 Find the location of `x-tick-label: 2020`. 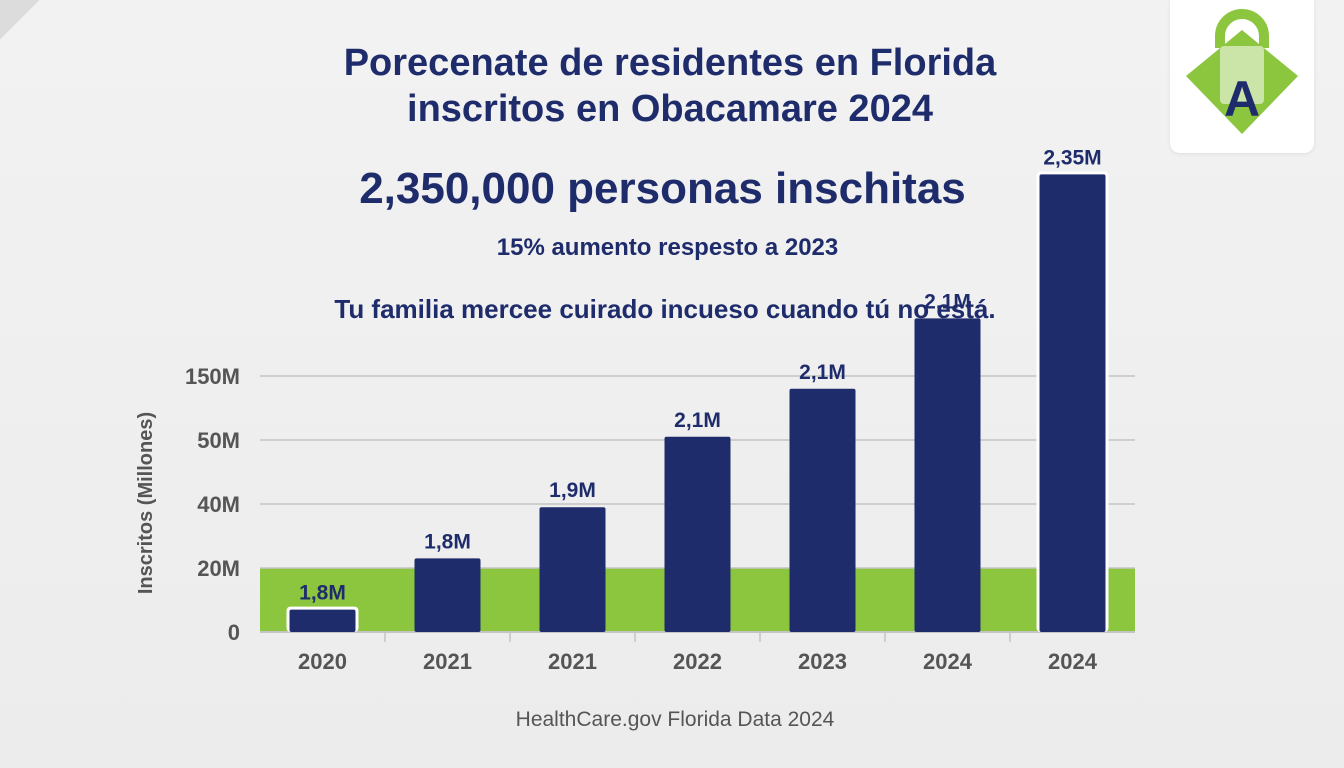

x-tick-label: 2020 is located at coordinates (322, 661).